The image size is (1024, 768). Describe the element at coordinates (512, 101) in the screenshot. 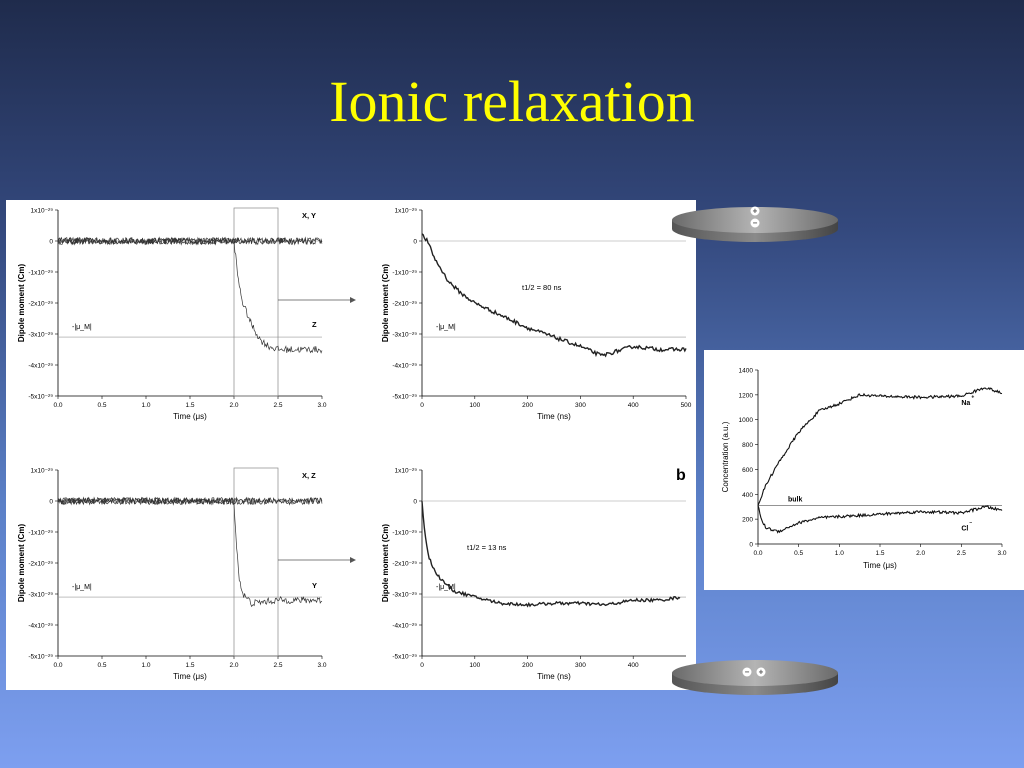

I see `slide-title: Ionic relaxation` at that location.